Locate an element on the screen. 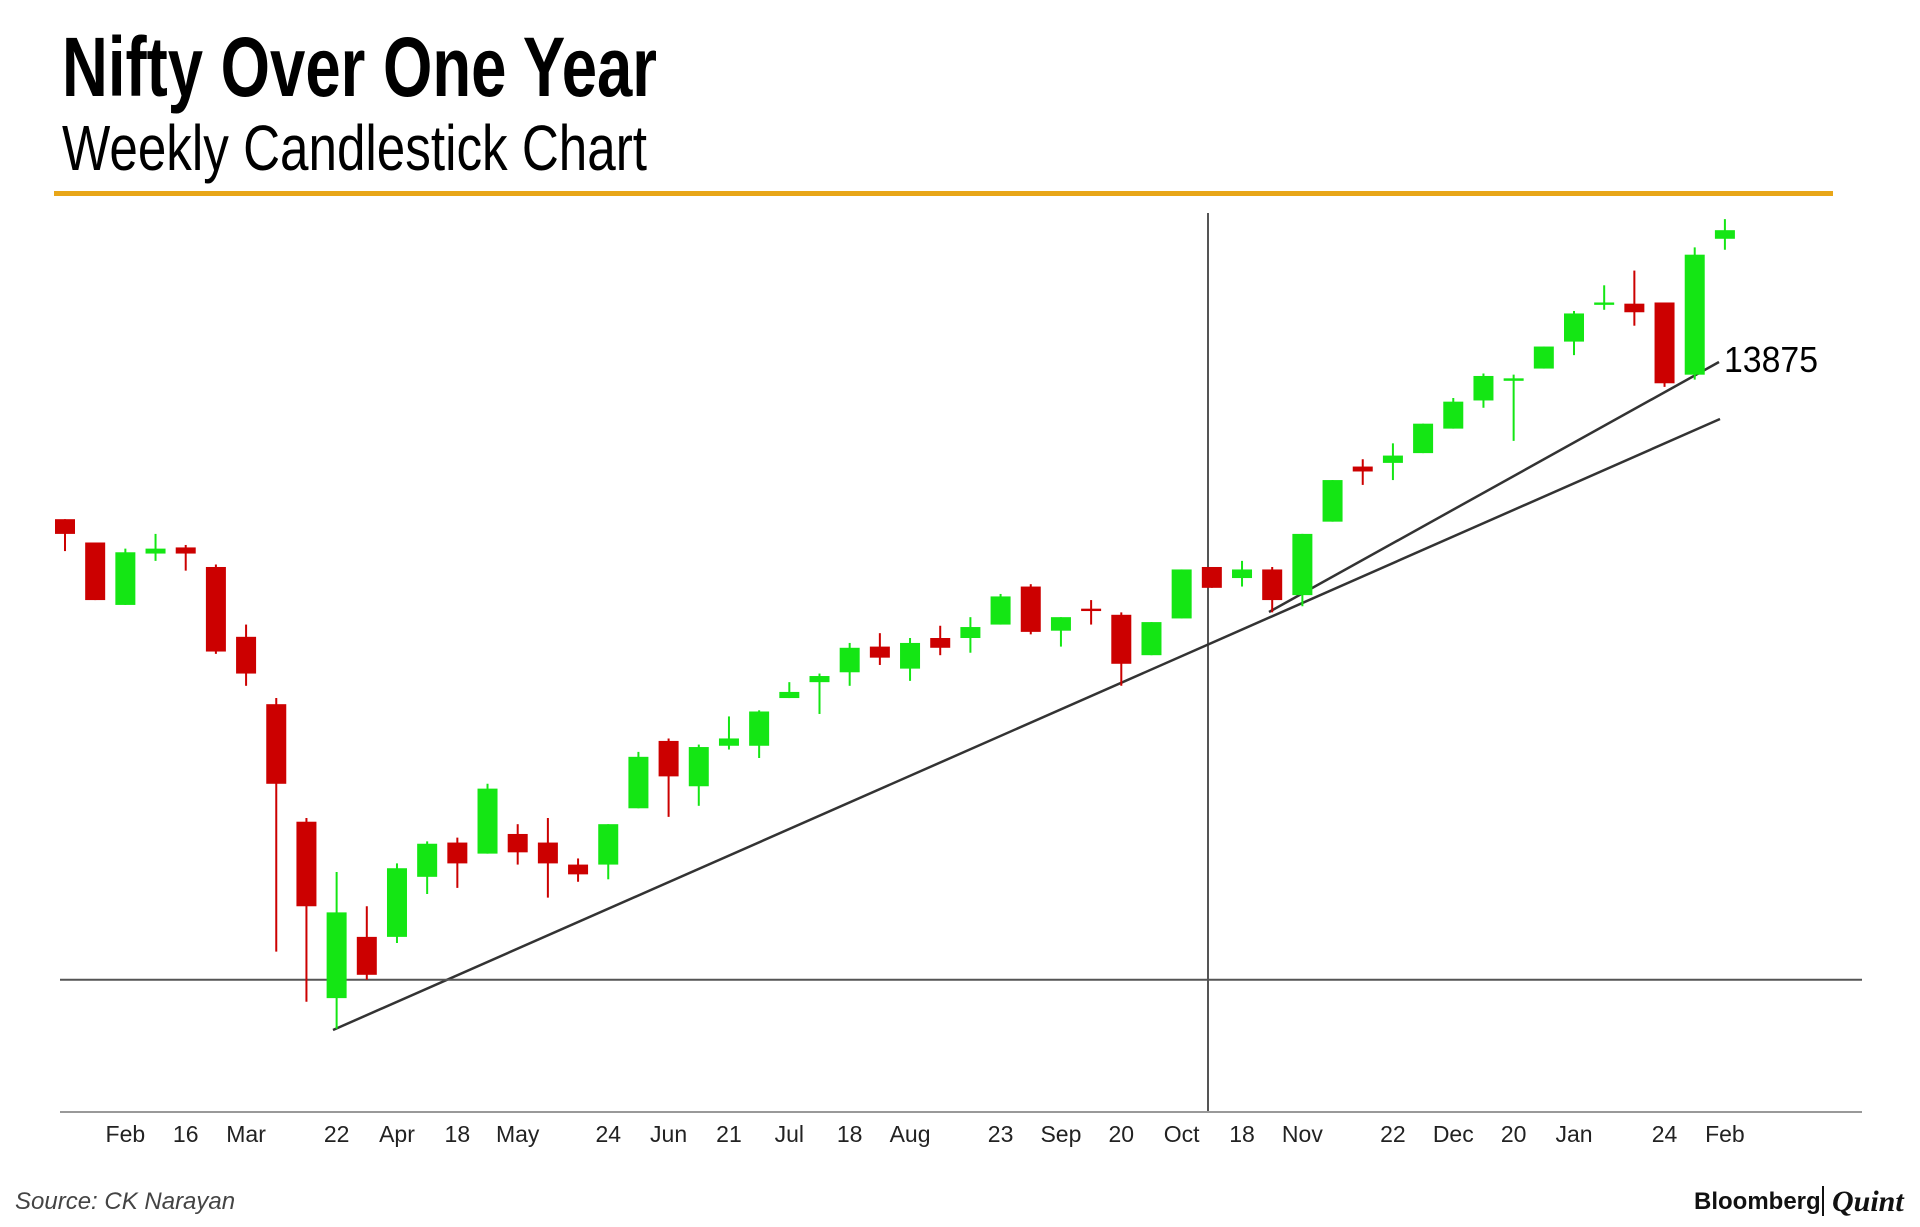  x-tick-label: Sep is located at coordinates (1060, 1134).